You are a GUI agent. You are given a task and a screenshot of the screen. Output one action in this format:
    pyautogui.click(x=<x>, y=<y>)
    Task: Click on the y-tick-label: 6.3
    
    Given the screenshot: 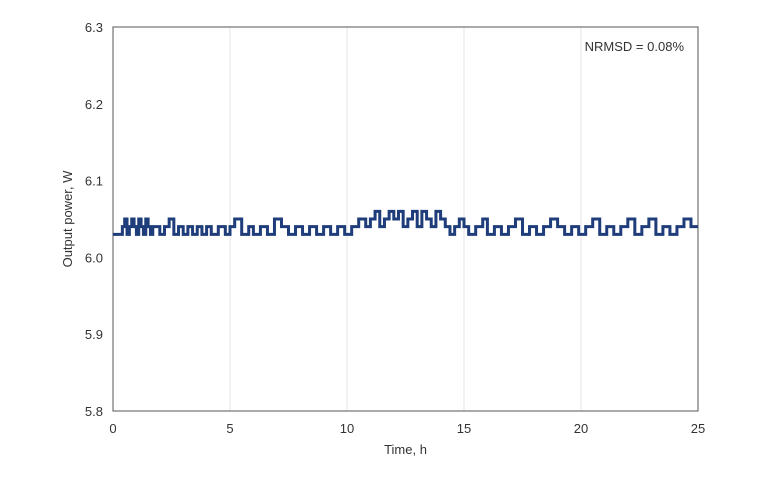 What is the action you would take?
    pyautogui.click(x=94, y=27)
    